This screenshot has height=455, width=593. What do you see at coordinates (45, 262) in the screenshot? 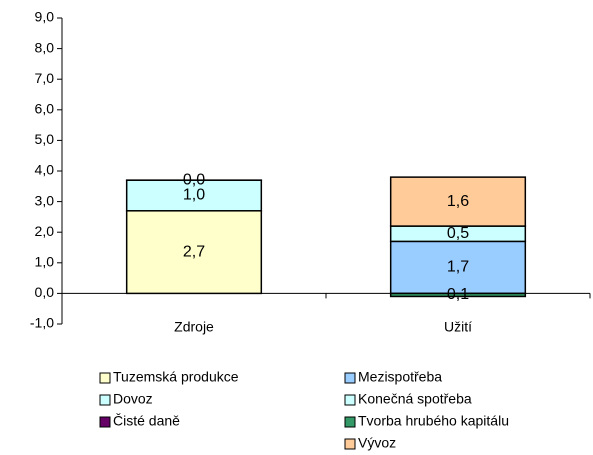
I see `y-tick-label: 1,0` at bounding box center [45, 262].